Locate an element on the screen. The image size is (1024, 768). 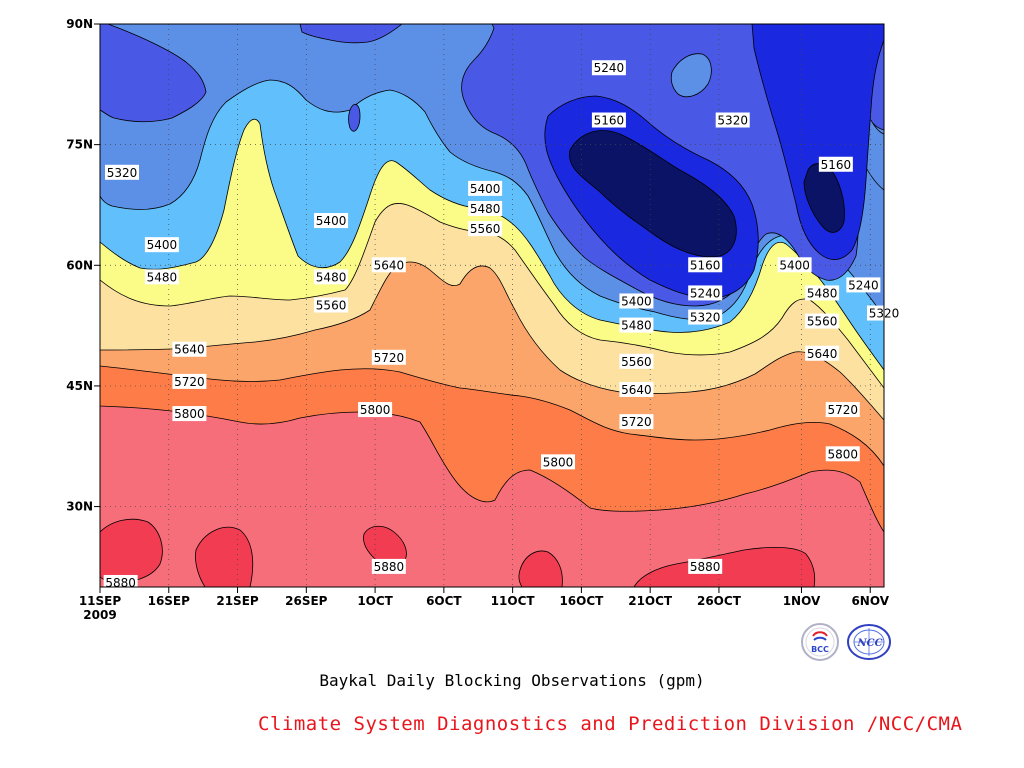
x-tick-label: 6NOV is located at coordinates (870, 601).